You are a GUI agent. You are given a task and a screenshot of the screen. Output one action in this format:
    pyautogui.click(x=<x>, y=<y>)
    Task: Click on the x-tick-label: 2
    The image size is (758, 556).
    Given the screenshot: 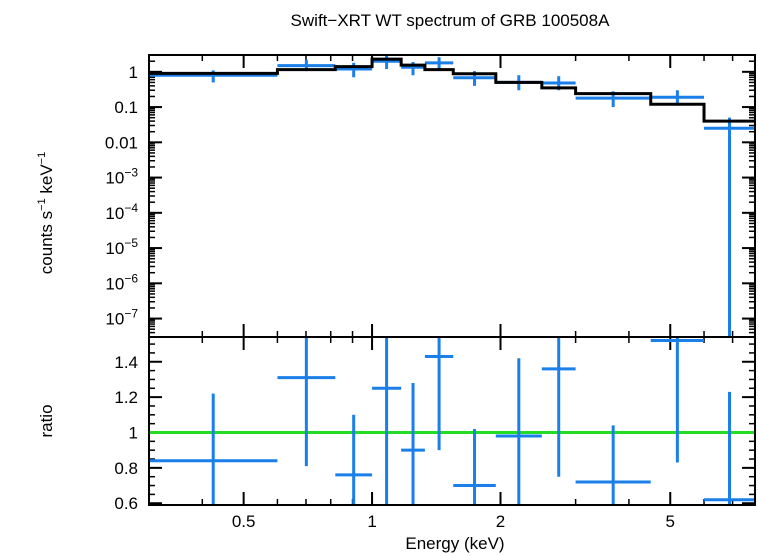 What is the action you would take?
    pyautogui.click(x=500, y=521)
    